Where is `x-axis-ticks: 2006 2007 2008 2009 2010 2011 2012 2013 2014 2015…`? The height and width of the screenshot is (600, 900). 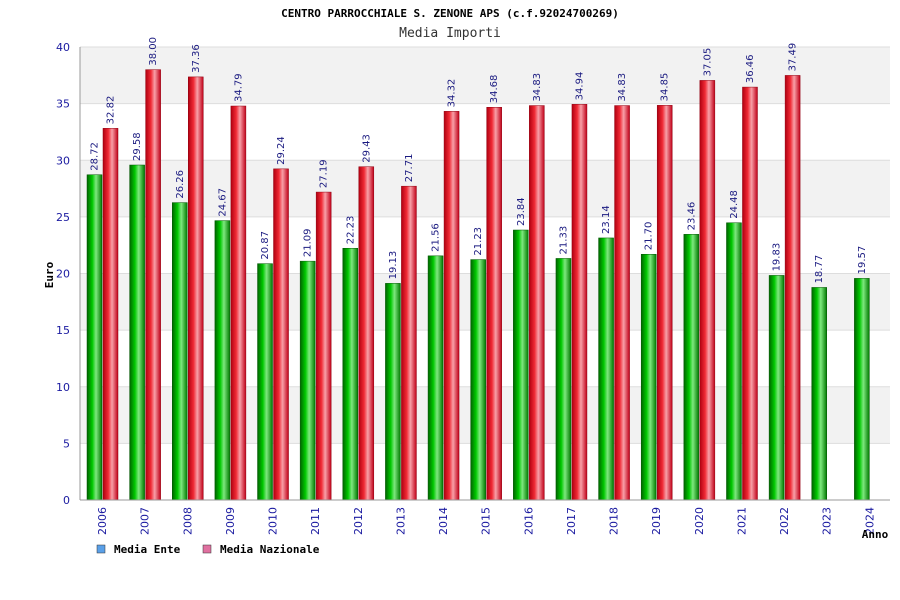
x-axis-ticks: 2006 2007 2008 2009 2010 2011 2012 2013 2014 2015… is located at coordinates (486, 521).